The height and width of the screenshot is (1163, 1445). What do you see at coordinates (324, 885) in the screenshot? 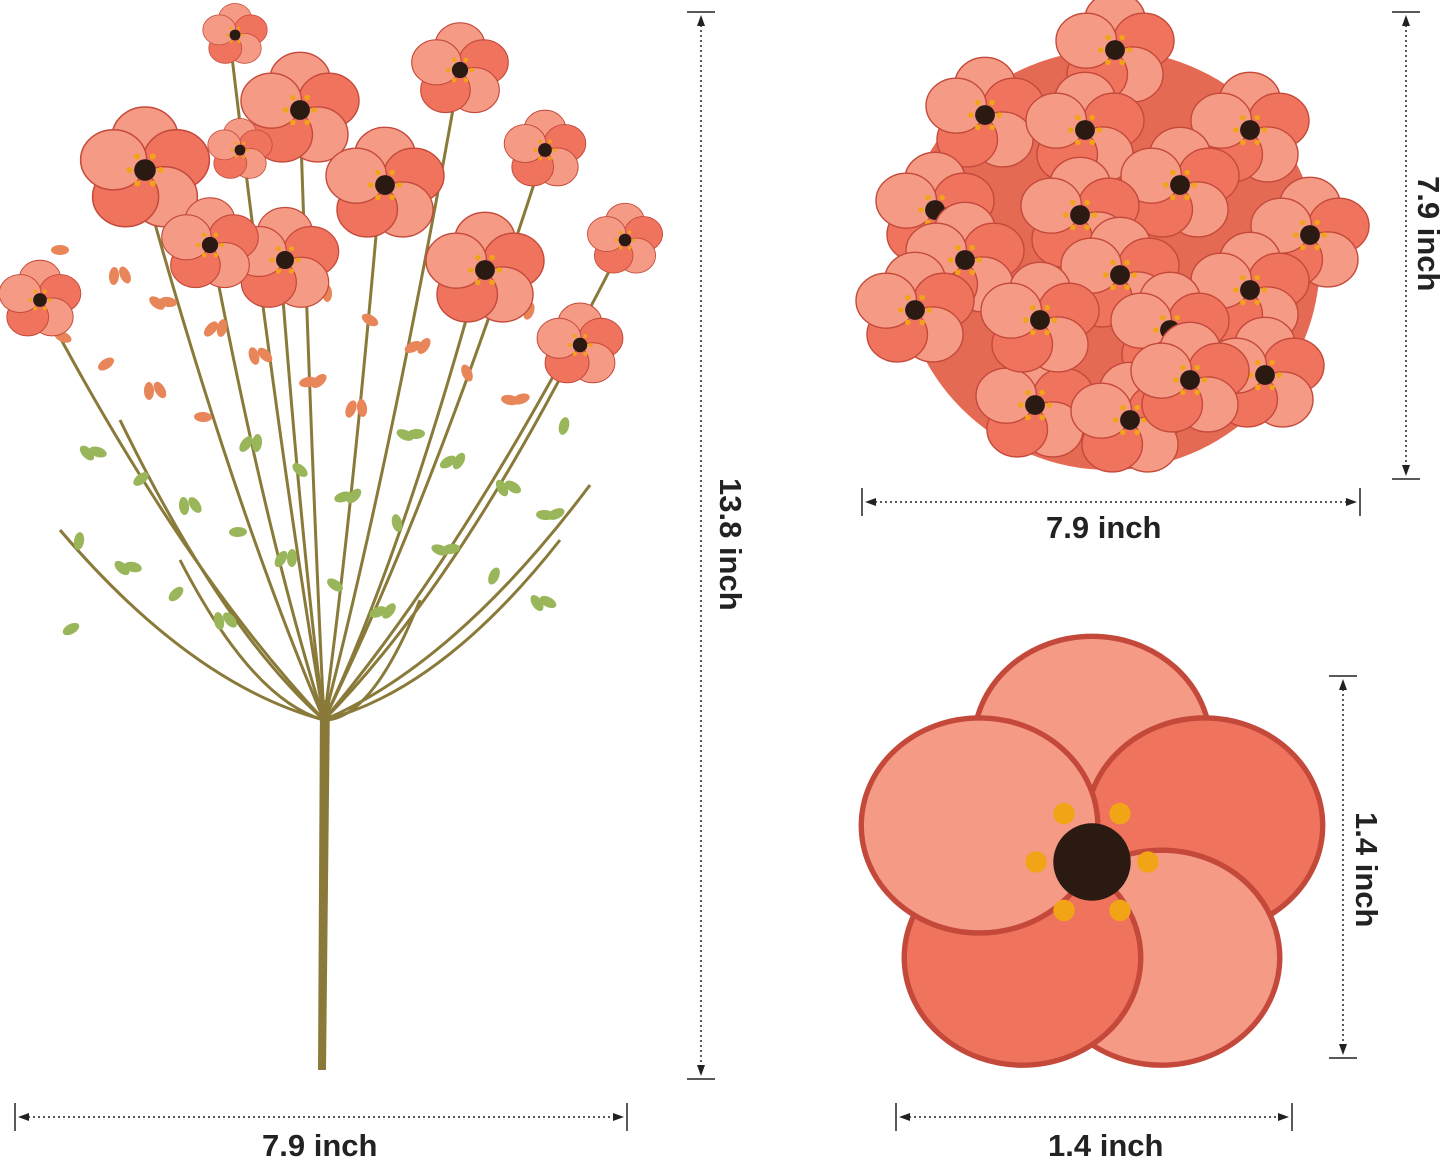
I see `stem-handle` at bounding box center [324, 885].